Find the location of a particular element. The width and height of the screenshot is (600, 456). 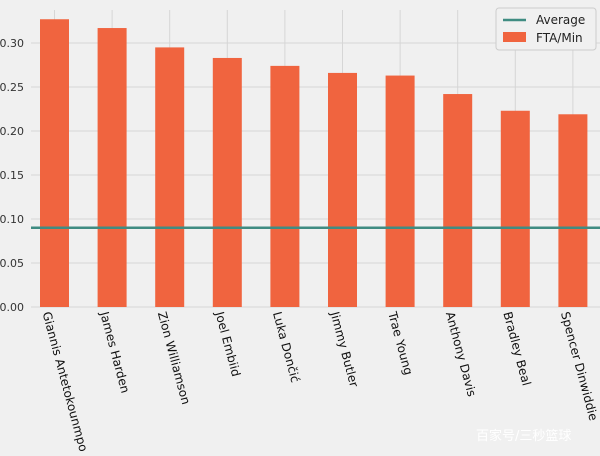

y-axis-tick-labels: 0.00 0.05 0.10 0.15 0.20 0.25 0.30 is located at coordinates (12, 175).